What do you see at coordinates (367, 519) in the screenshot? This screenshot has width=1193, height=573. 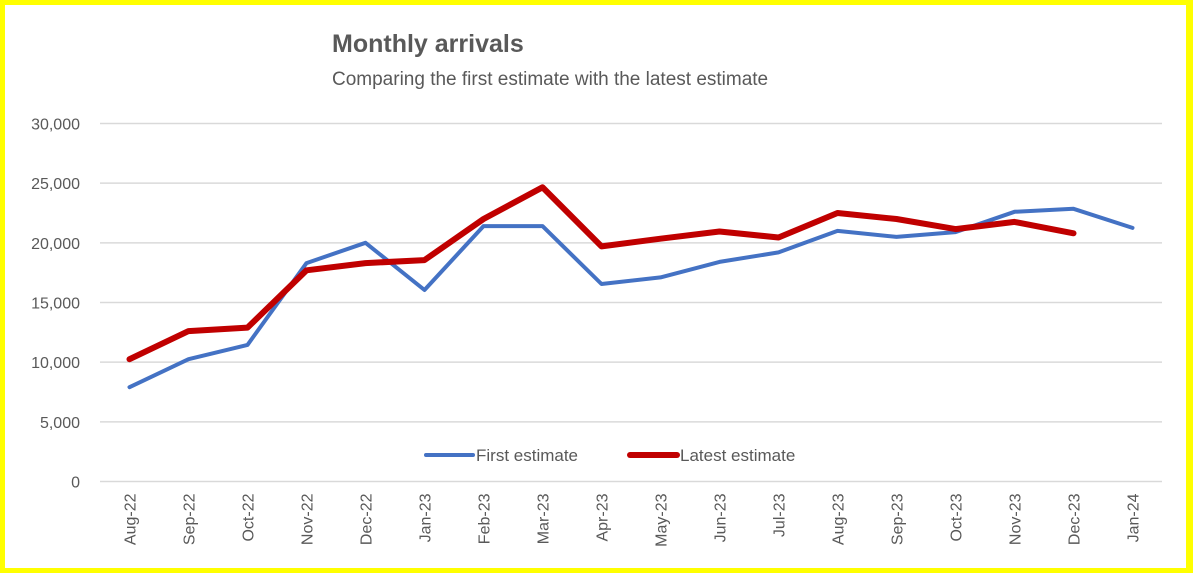 I see `x-tick-label: Dec-22` at bounding box center [367, 519].